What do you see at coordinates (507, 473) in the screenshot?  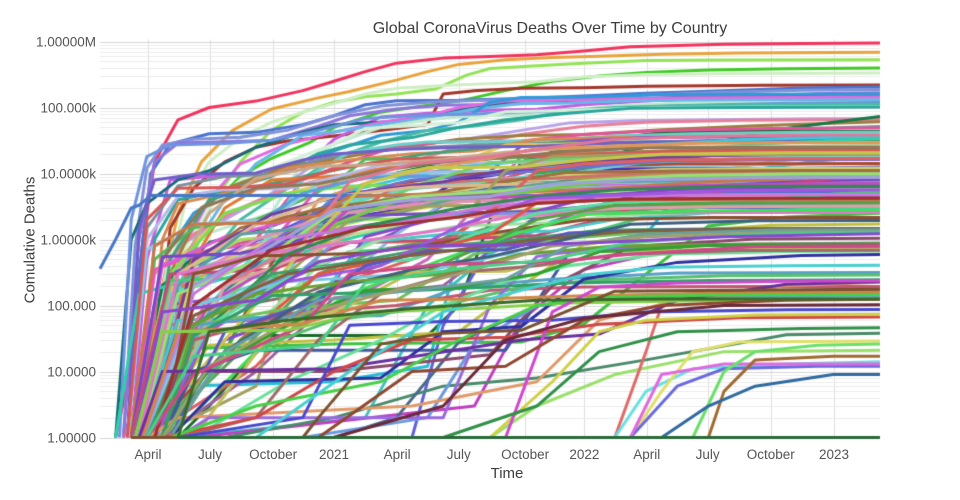 I see `x-axis-title: Time` at bounding box center [507, 473].